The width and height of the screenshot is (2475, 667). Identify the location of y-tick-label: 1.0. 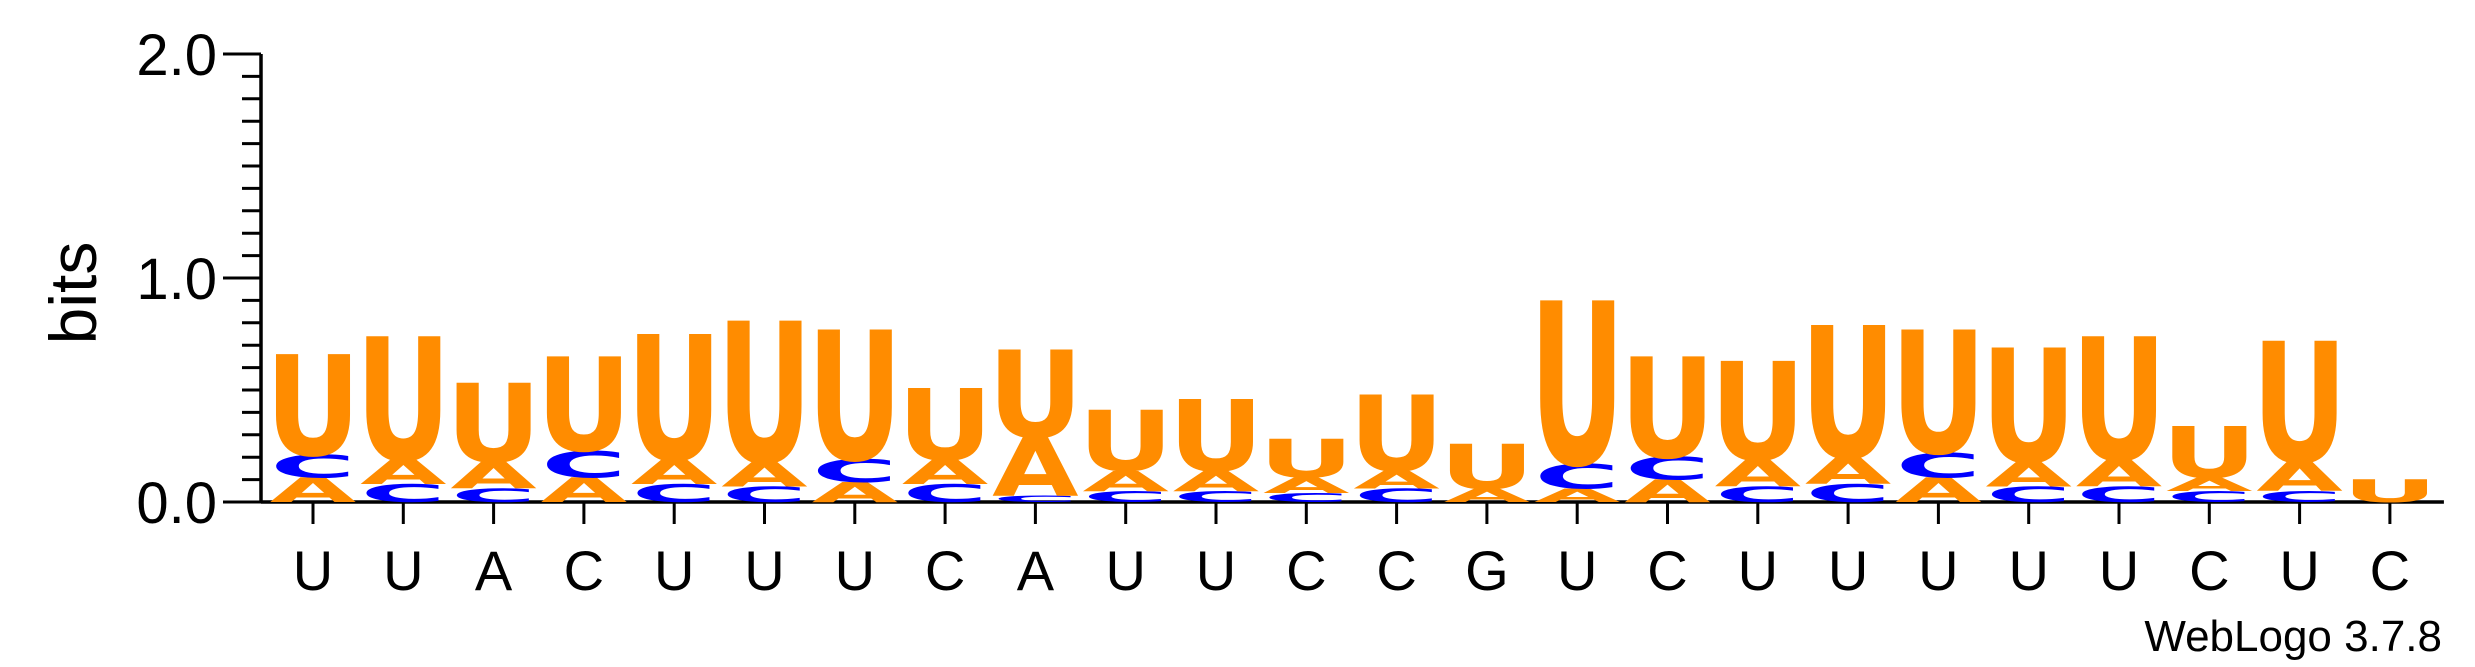
(176, 279).